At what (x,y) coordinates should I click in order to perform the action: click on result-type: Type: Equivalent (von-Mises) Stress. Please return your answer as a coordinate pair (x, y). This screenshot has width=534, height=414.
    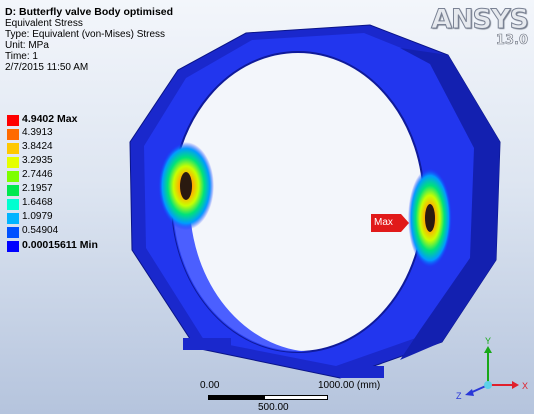
    Looking at the image, I should click on (85, 34).